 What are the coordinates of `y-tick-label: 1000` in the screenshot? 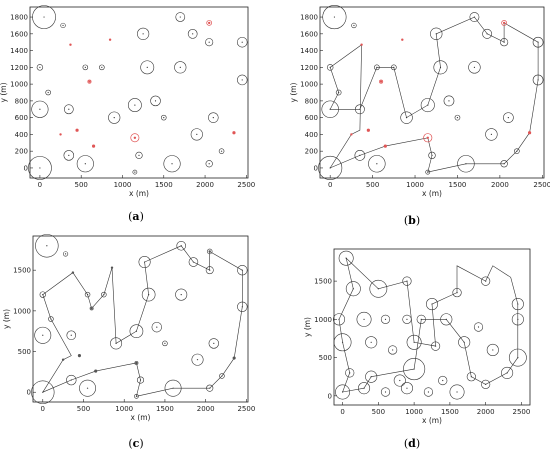 It's located at (22, 311).